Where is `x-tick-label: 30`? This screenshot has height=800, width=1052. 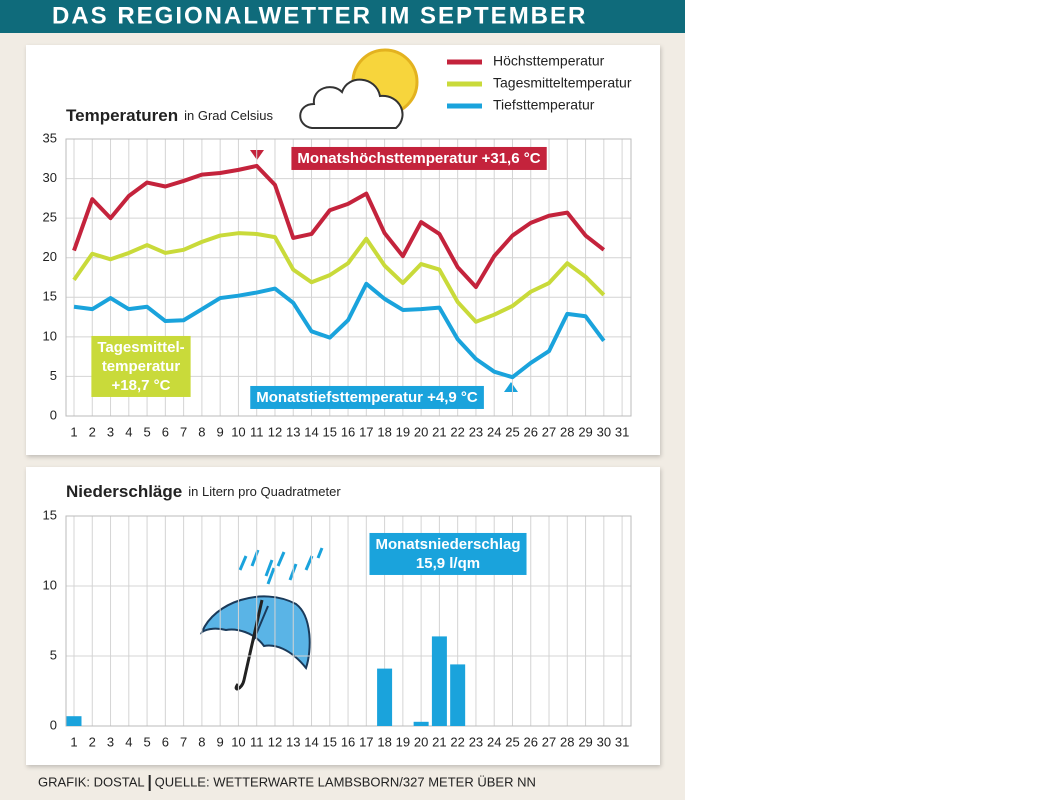 x-tick-label: 30 is located at coordinates (604, 431).